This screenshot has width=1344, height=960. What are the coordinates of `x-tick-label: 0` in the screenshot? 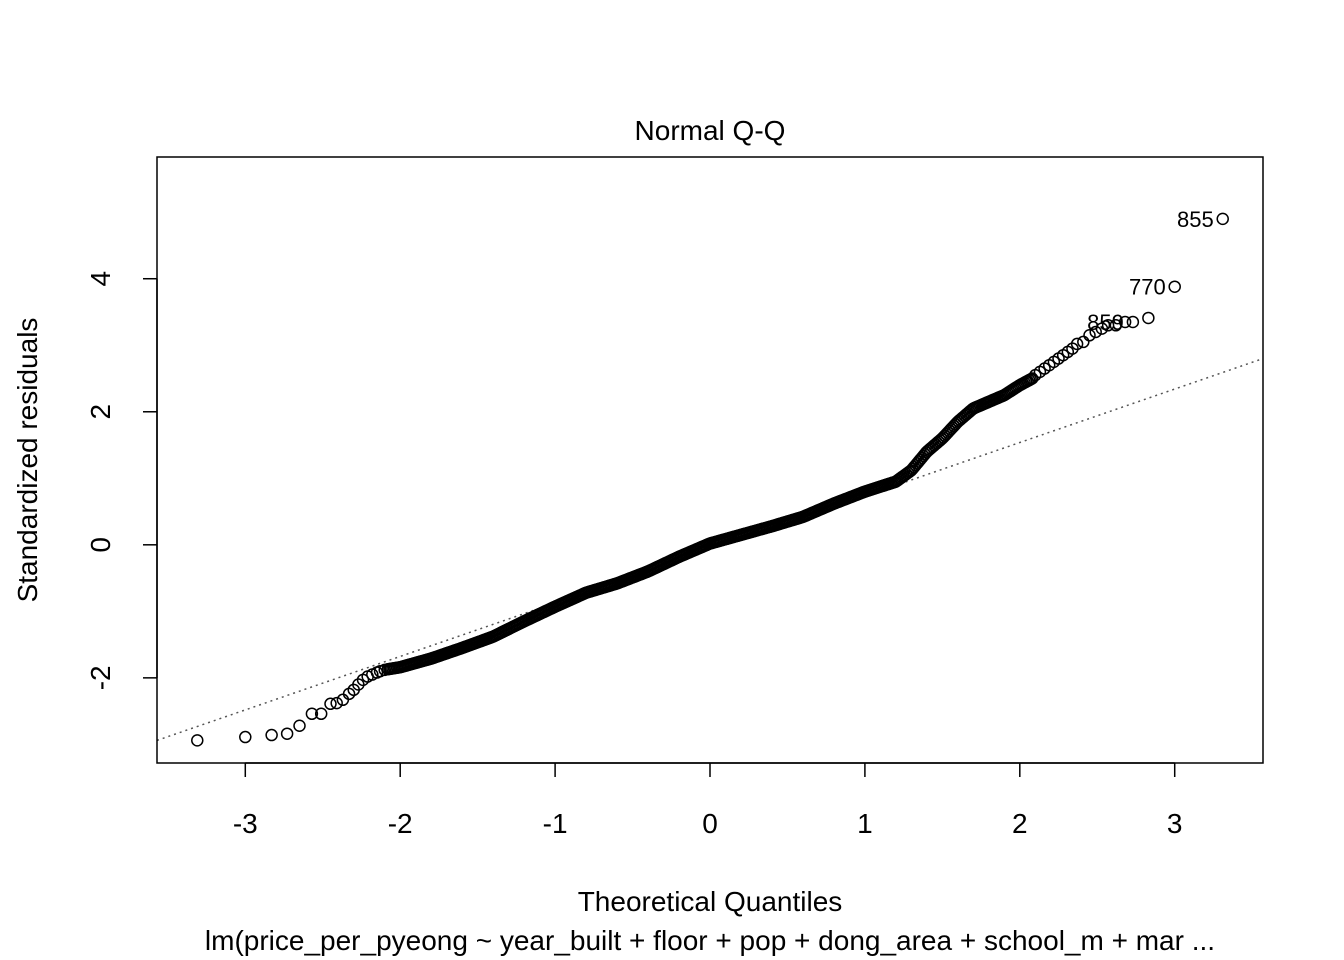 It's located at (710, 823).